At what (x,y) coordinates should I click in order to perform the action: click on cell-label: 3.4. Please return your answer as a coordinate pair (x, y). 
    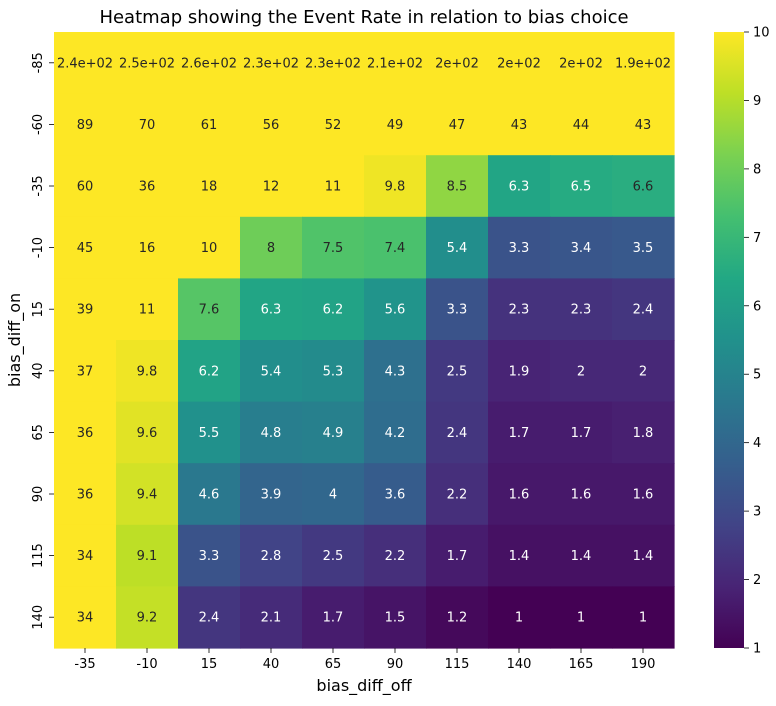
    Looking at the image, I should click on (581, 248).